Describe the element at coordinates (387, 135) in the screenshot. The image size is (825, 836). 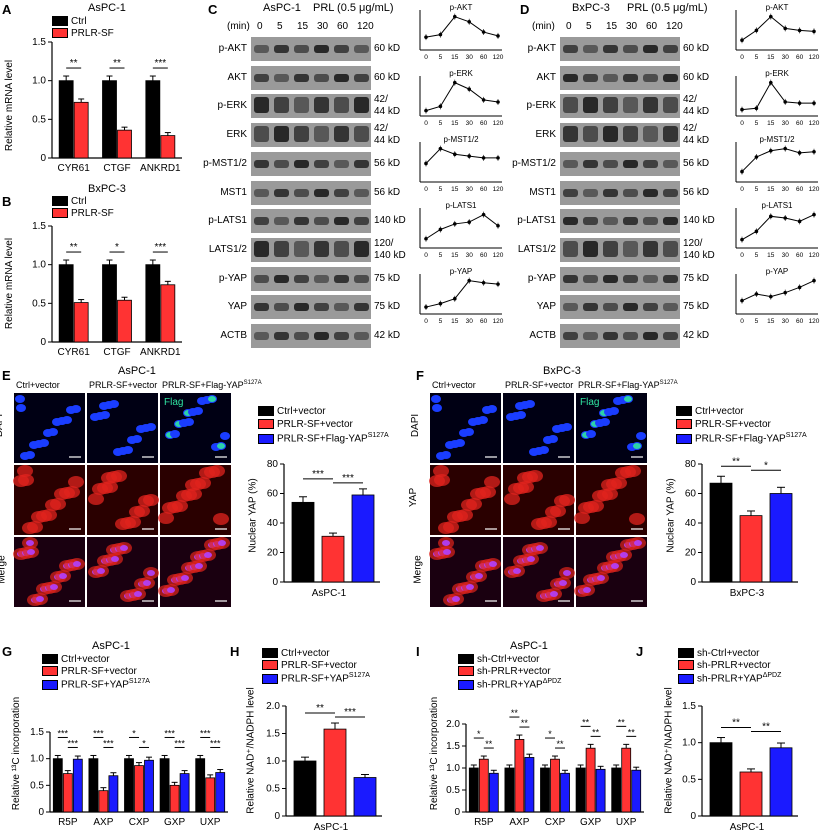
I see `blot-kd-label: 42/ 44 kD` at that location.